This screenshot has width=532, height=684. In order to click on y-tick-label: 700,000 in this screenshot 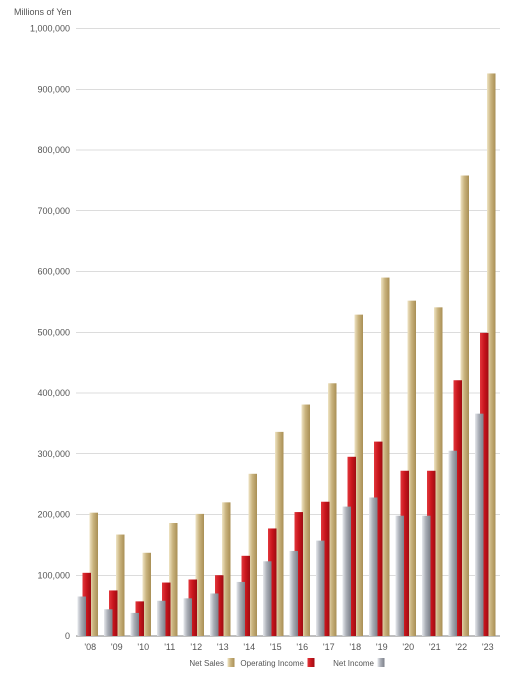, I will do `click(53, 211)`.